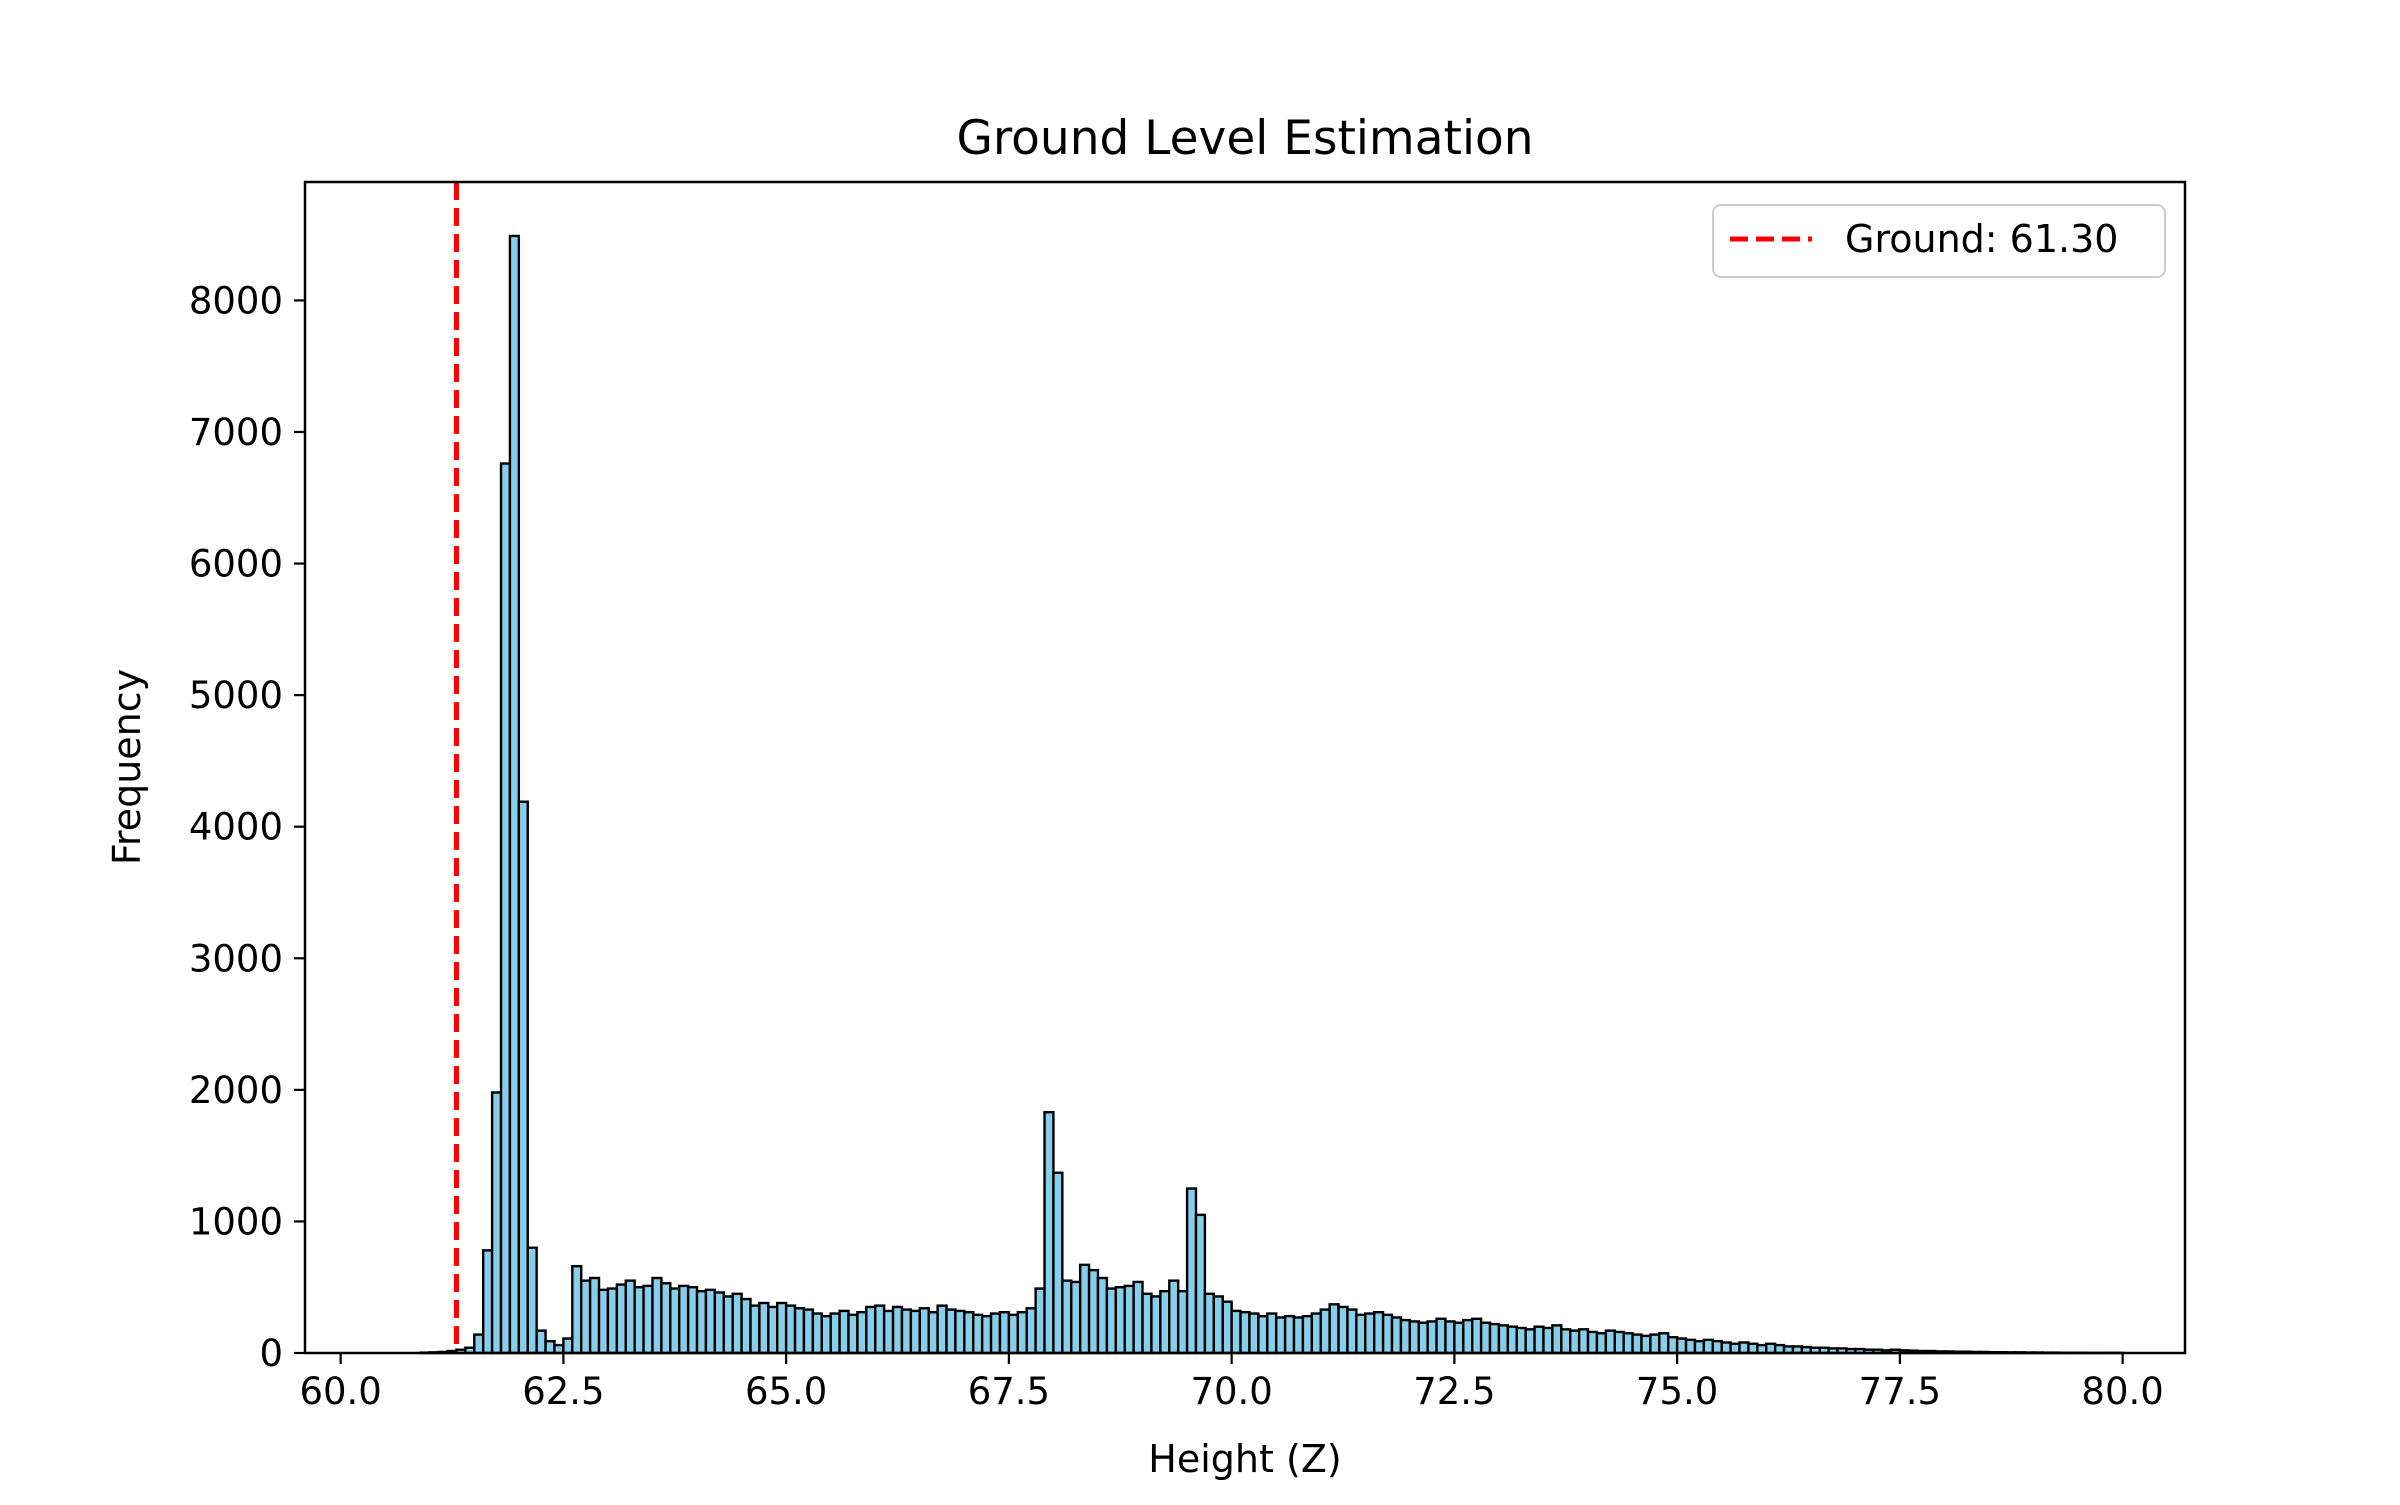  What do you see at coordinates (1009, 1391) in the screenshot?
I see `x-tick-label: 67.5` at bounding box center [1009, 1391].